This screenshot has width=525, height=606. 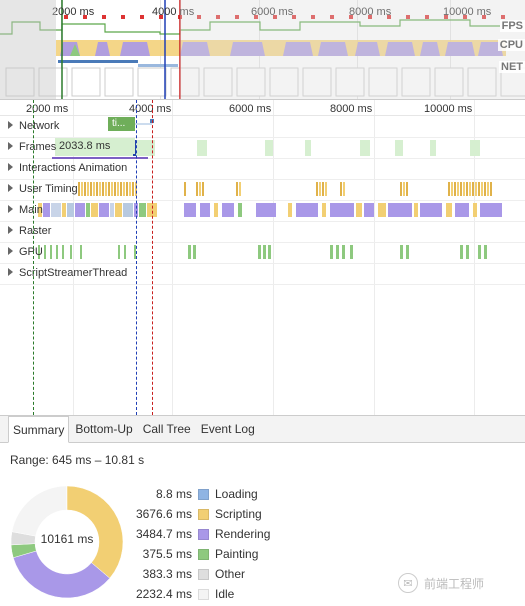 I want to click on tab-summary: Summary, so click(x=39, y=429).